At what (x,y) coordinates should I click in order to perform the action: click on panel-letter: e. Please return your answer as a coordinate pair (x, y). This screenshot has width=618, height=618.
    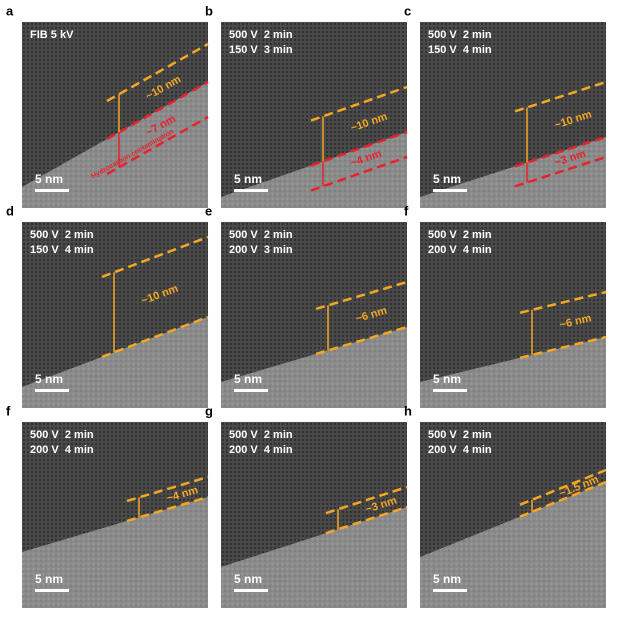
    Looking at the image, I should click on (208, 210).